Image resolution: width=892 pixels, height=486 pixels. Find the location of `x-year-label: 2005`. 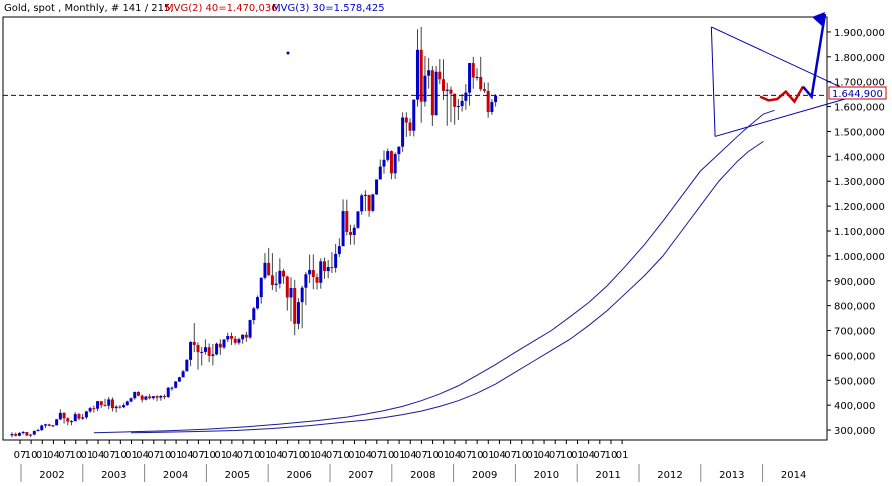

x-year-label: 2005 is located at coordinates (237, 475).